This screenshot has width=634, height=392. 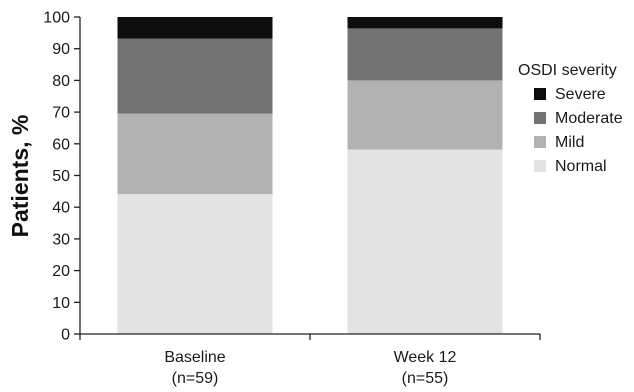 What do you see at coordinates (581, 166) in the screenshot?
I see `legend-label-normal: Normal` at bounding box center [581, 166].